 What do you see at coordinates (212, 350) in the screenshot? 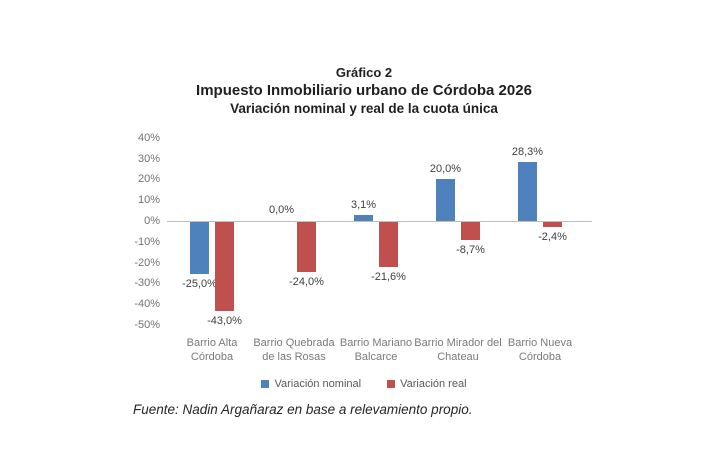
I see `category-label-0: Barrio Alta Córdoba` at bounding box center [212, 350].